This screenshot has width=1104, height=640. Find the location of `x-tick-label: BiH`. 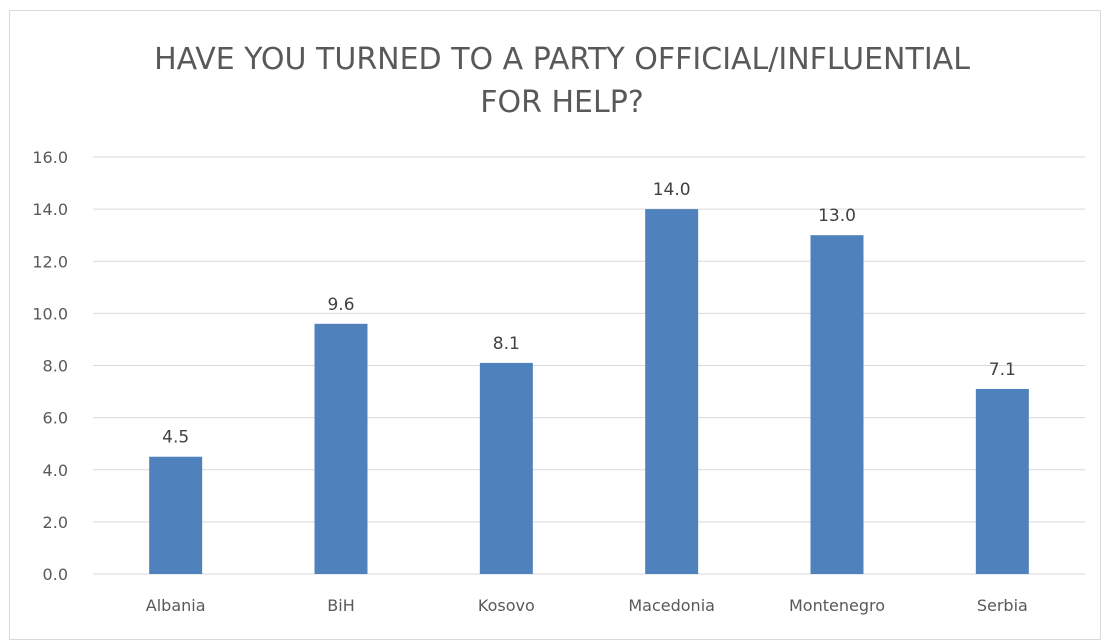

x-tick-label: BiH is located at coordinates (340, 605).